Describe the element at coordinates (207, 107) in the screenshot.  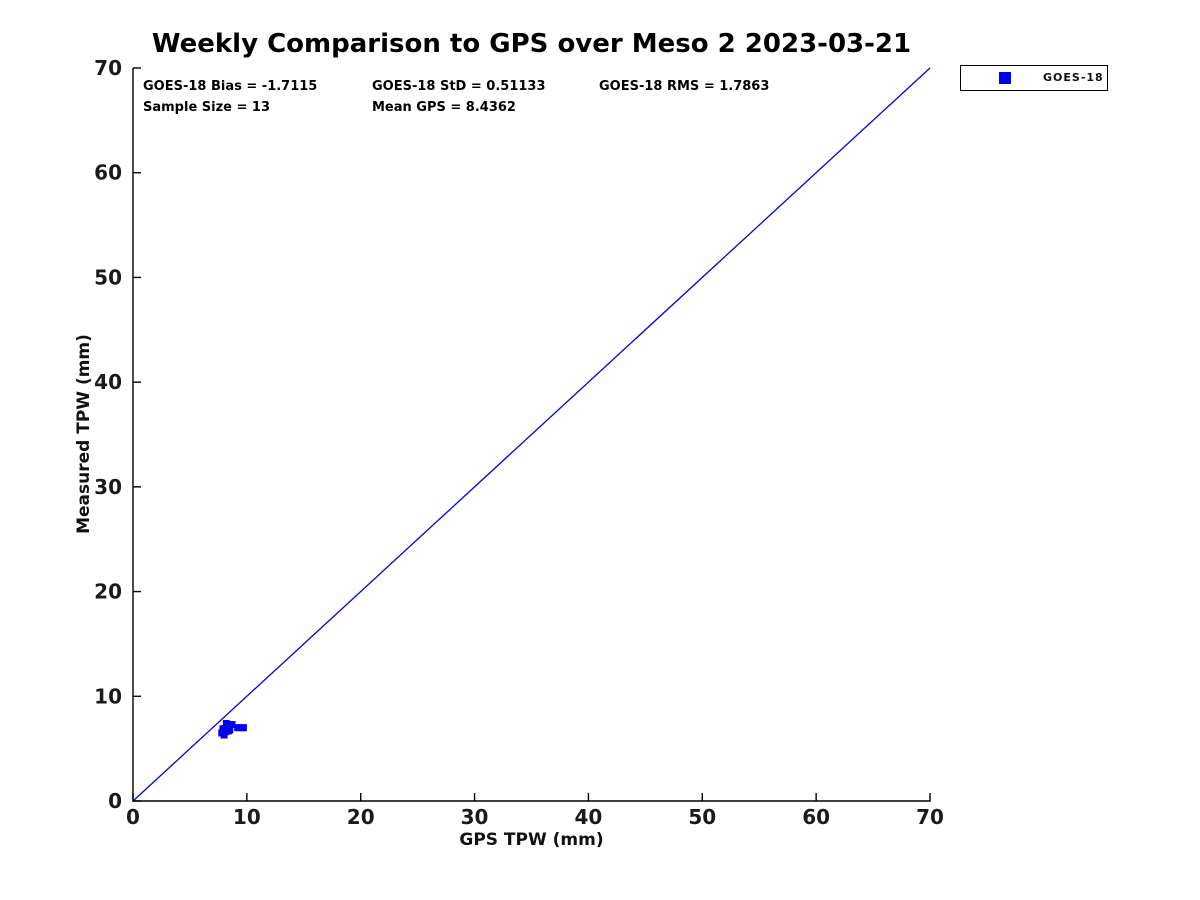
I see `stat-sample-size: Sample Size = 13` at that location.